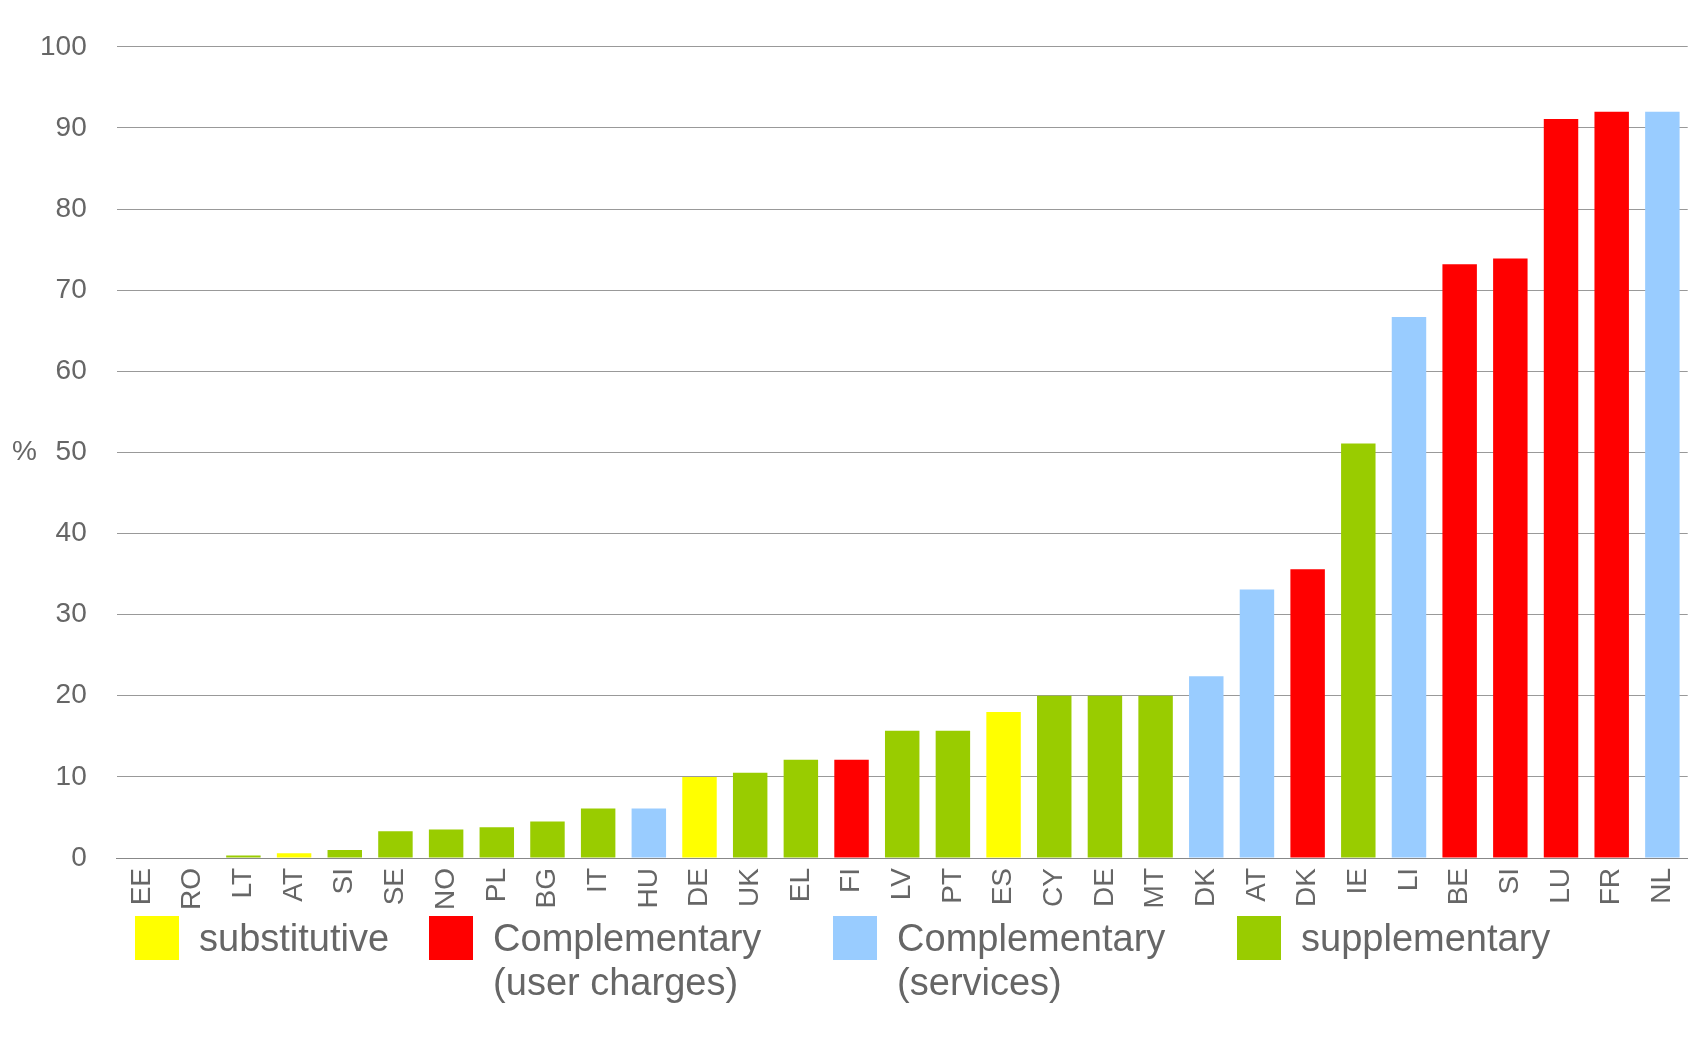  Describe the element at coordinates (1610, 887) in the screenshot. I see `x-tick-label: FR` at that location.